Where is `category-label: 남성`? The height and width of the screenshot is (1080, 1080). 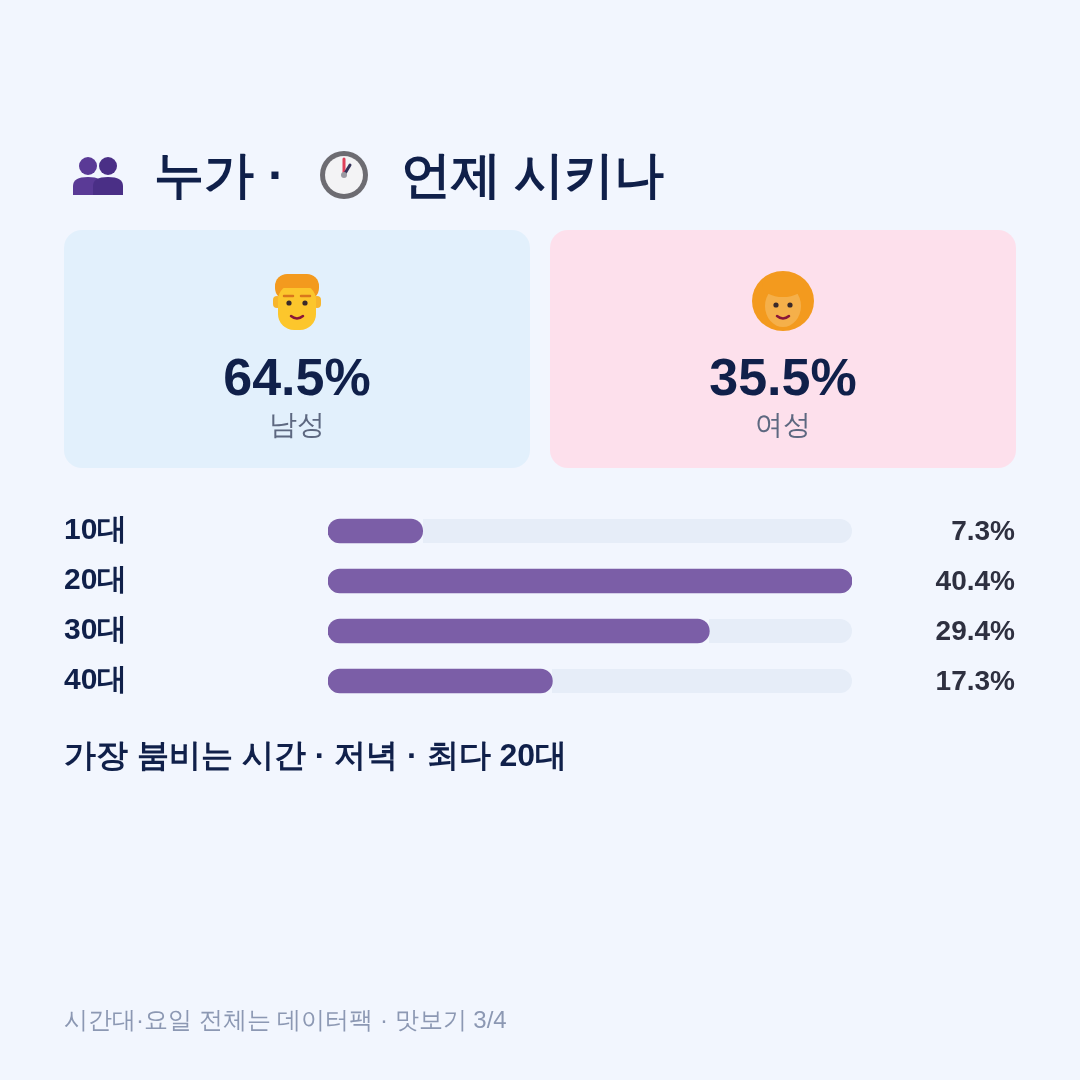
category-label: 남성 is located at coordinates (297, 425).